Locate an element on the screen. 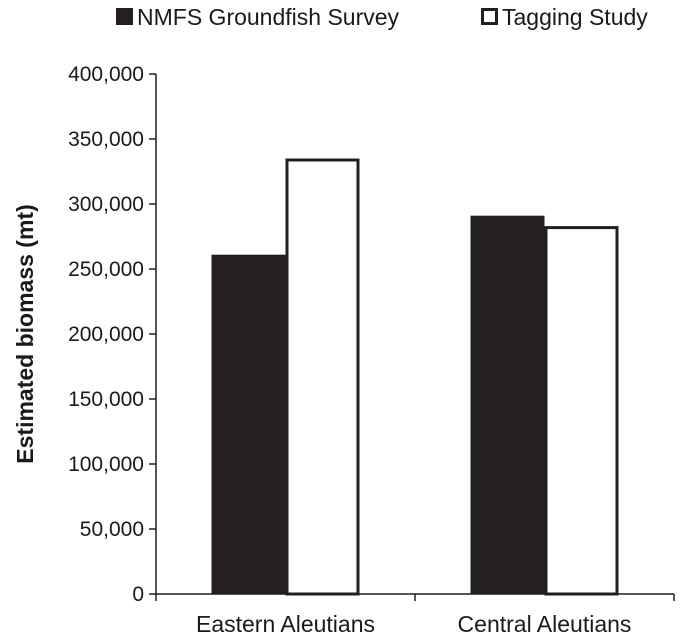  legend: NMFS Groundfish Survey Tagging Study is located at coordinates (382, 17).